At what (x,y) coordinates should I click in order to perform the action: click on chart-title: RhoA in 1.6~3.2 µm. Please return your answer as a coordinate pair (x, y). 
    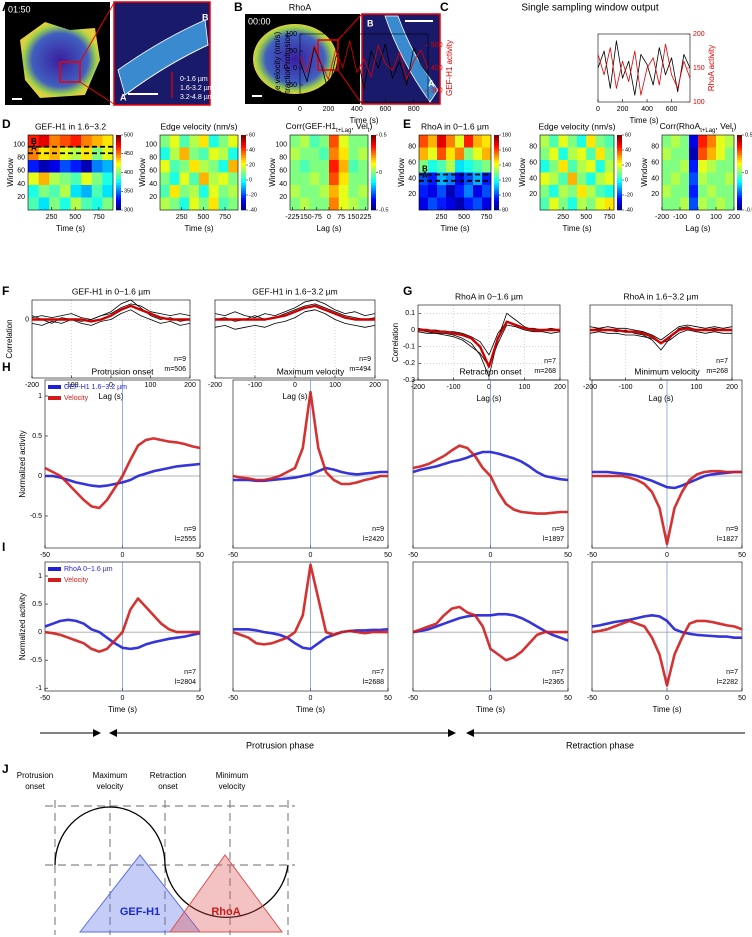
    Looking at the image, I should click on (660, 296).